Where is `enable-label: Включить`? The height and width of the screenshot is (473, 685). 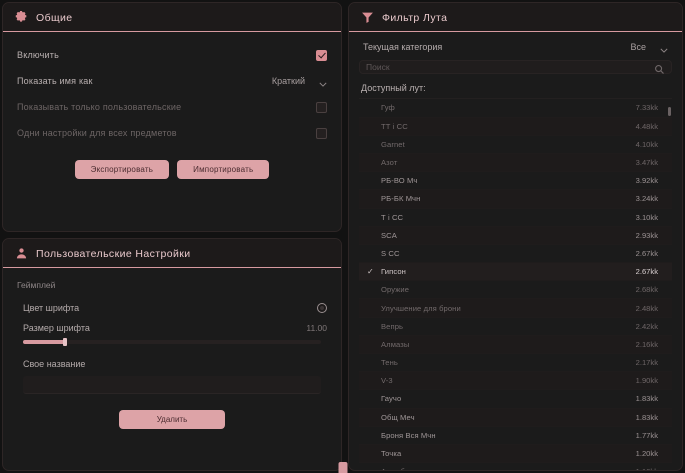 enable-label: Включить is located at coordinates (38, 55).